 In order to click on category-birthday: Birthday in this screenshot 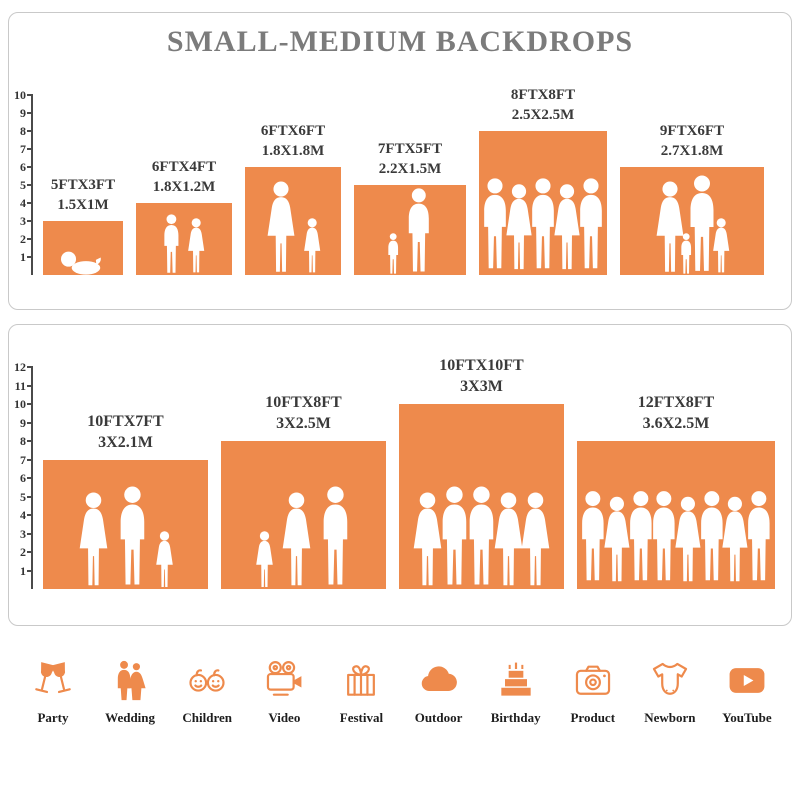, I will do `click(516, 692)`.